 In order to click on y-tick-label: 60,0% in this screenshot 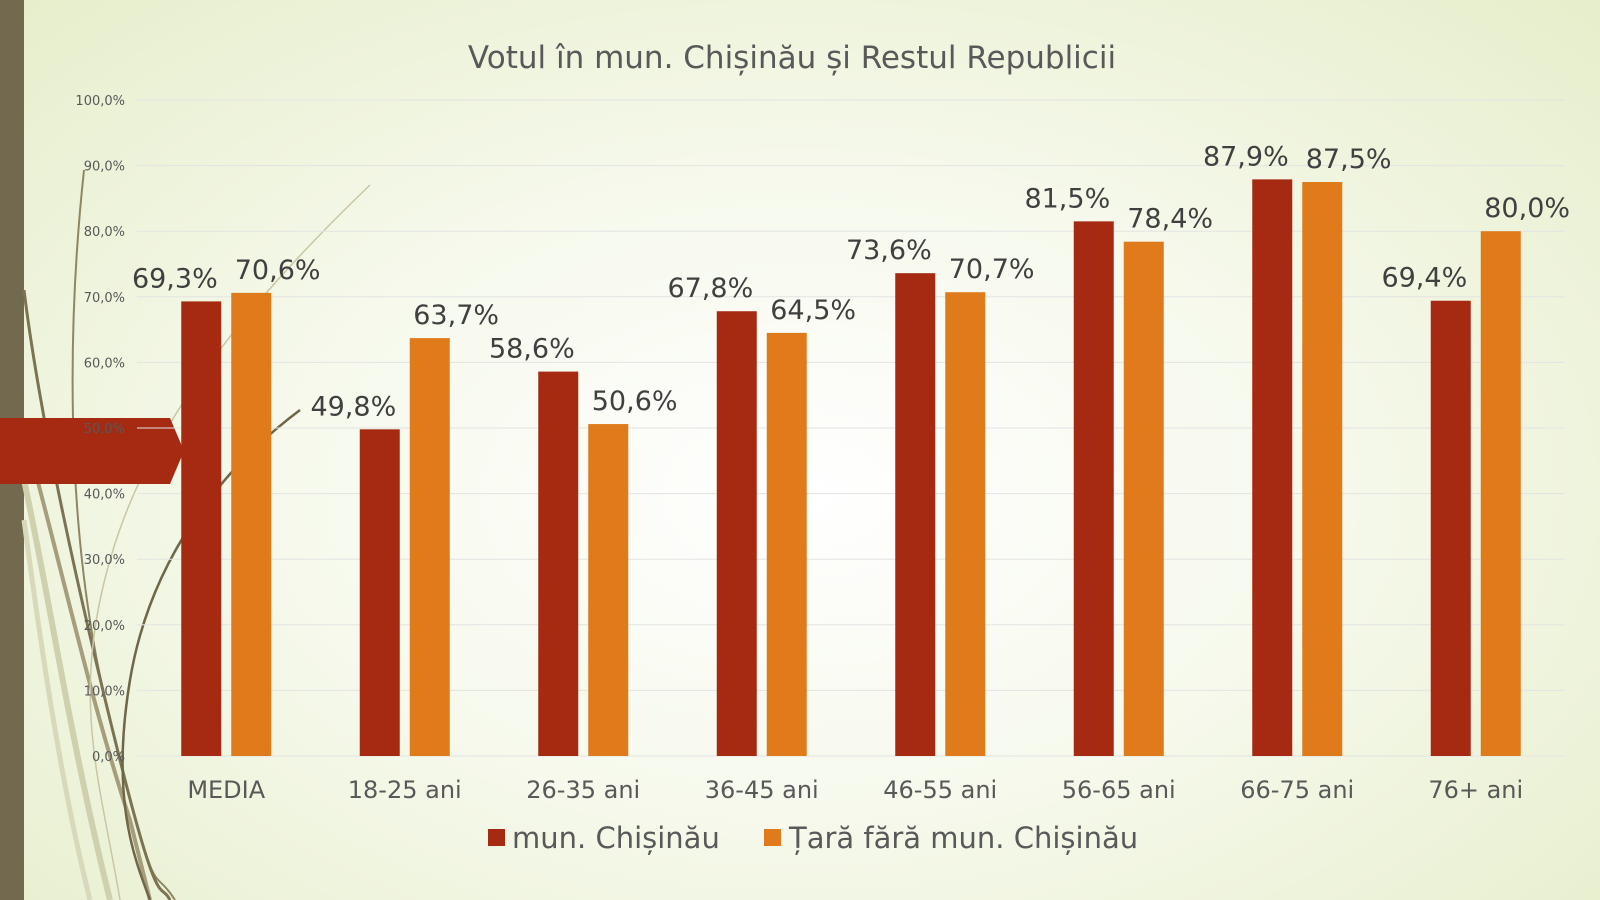, I will do `click(104, 363)`.